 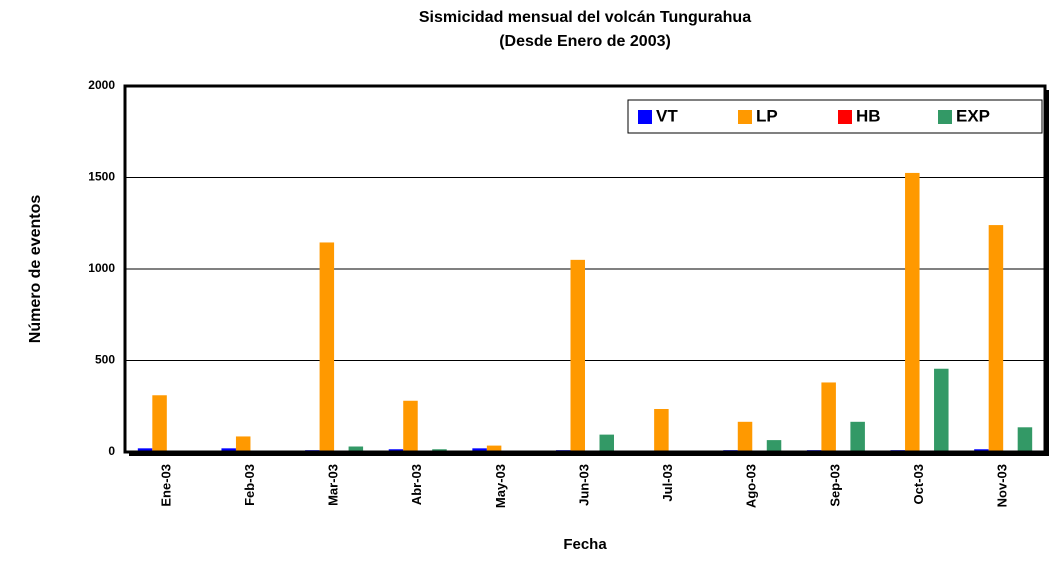 What do you see at coordinates (585, 17) in the screenshot?
I see `chart-title: Sismicidad mensual del volcán Tungurahua` at bounding box center [585, 17].